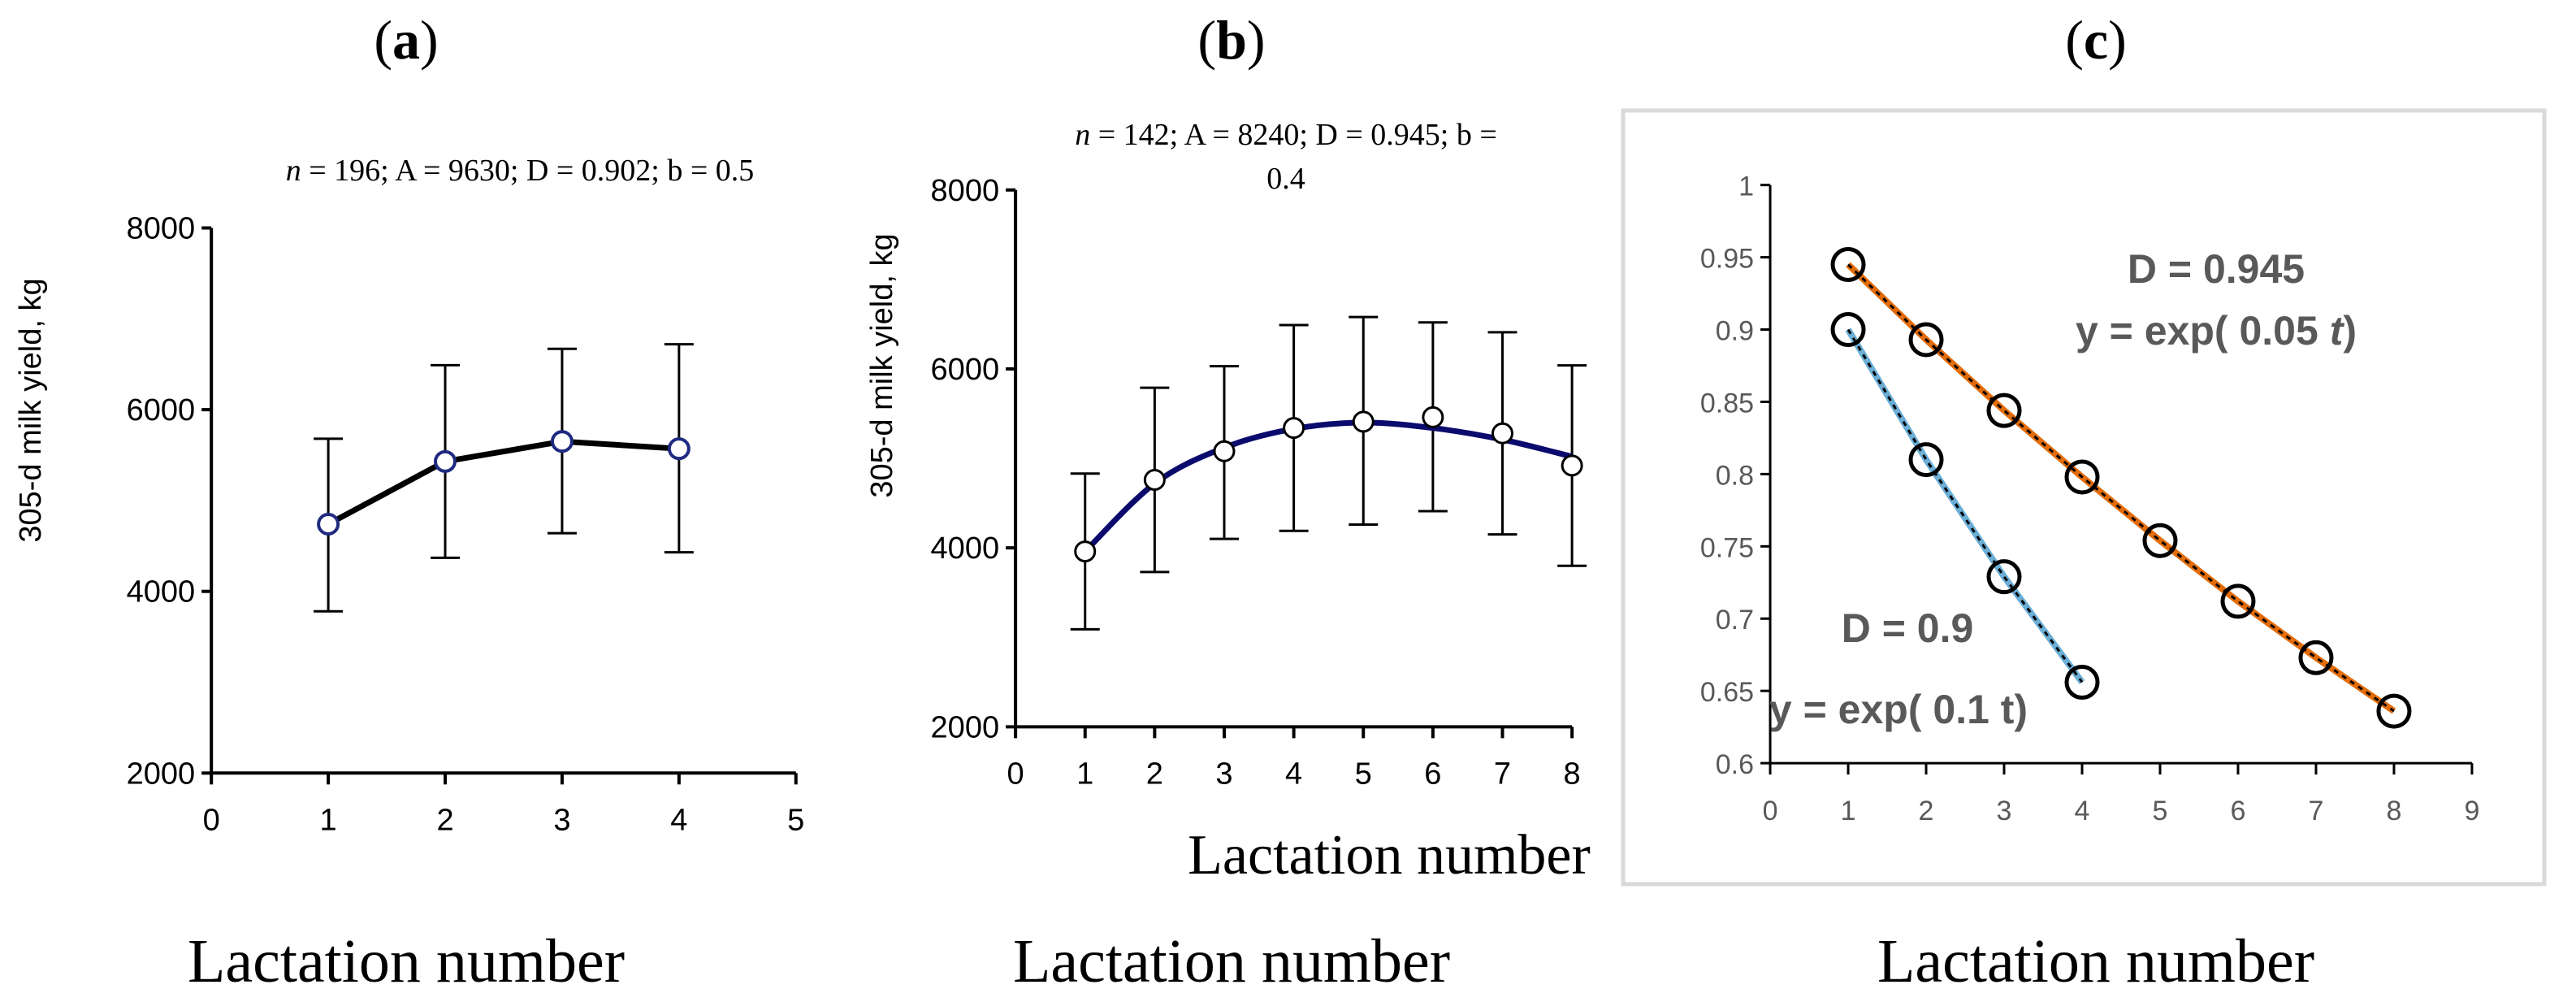 Image resolution: width=2576 pixels, height=1002 pixels. Describe the element at coordinates (1328, 473) in the screenshot. I see `panel-b-marks` at that location.